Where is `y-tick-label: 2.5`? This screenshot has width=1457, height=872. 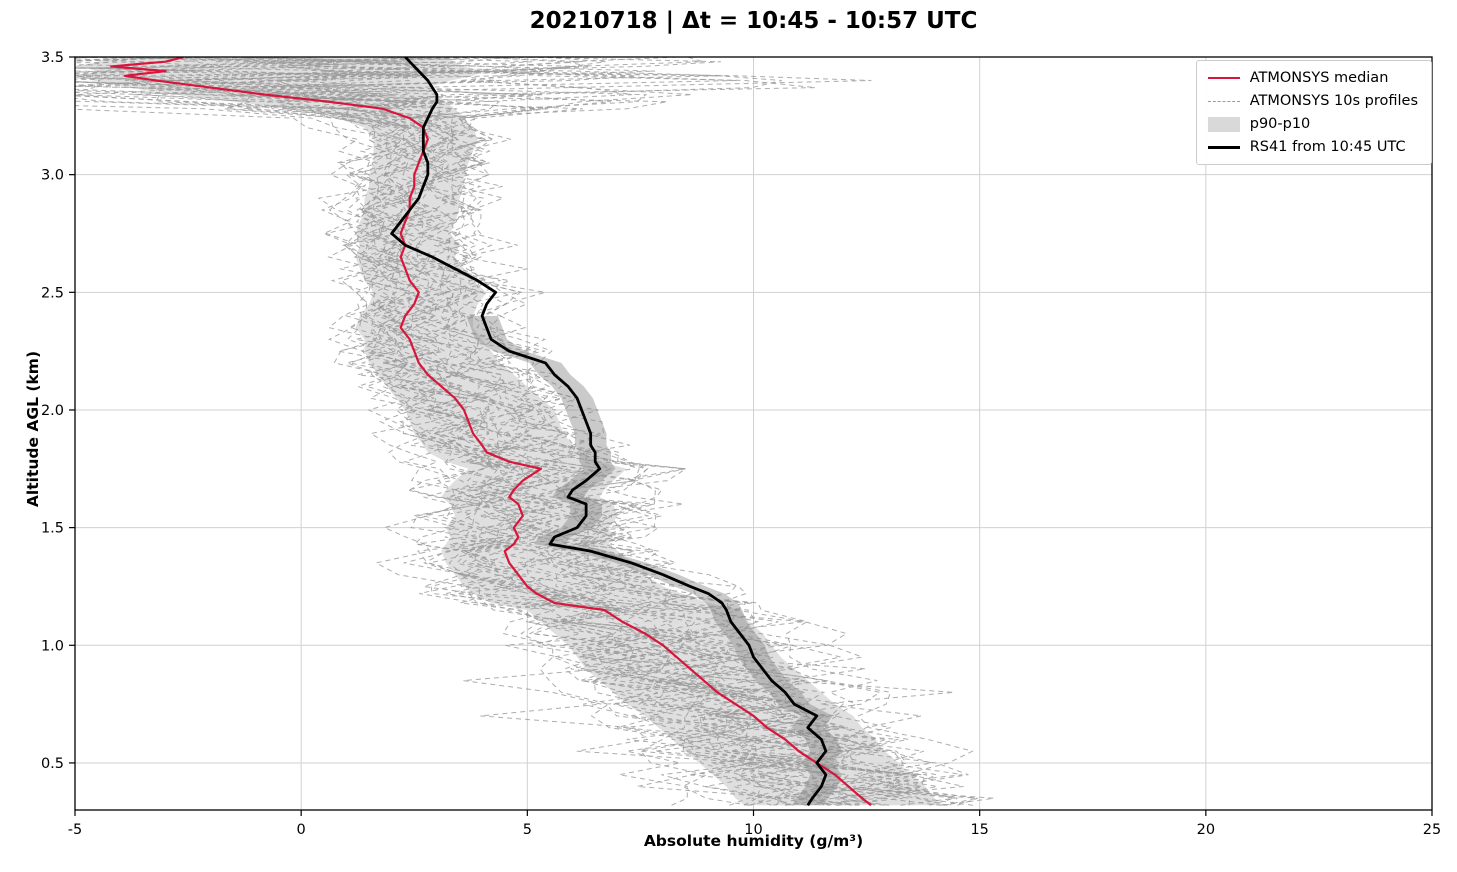
y-tick-label: 2.5 is located at coordinates (52, 293).